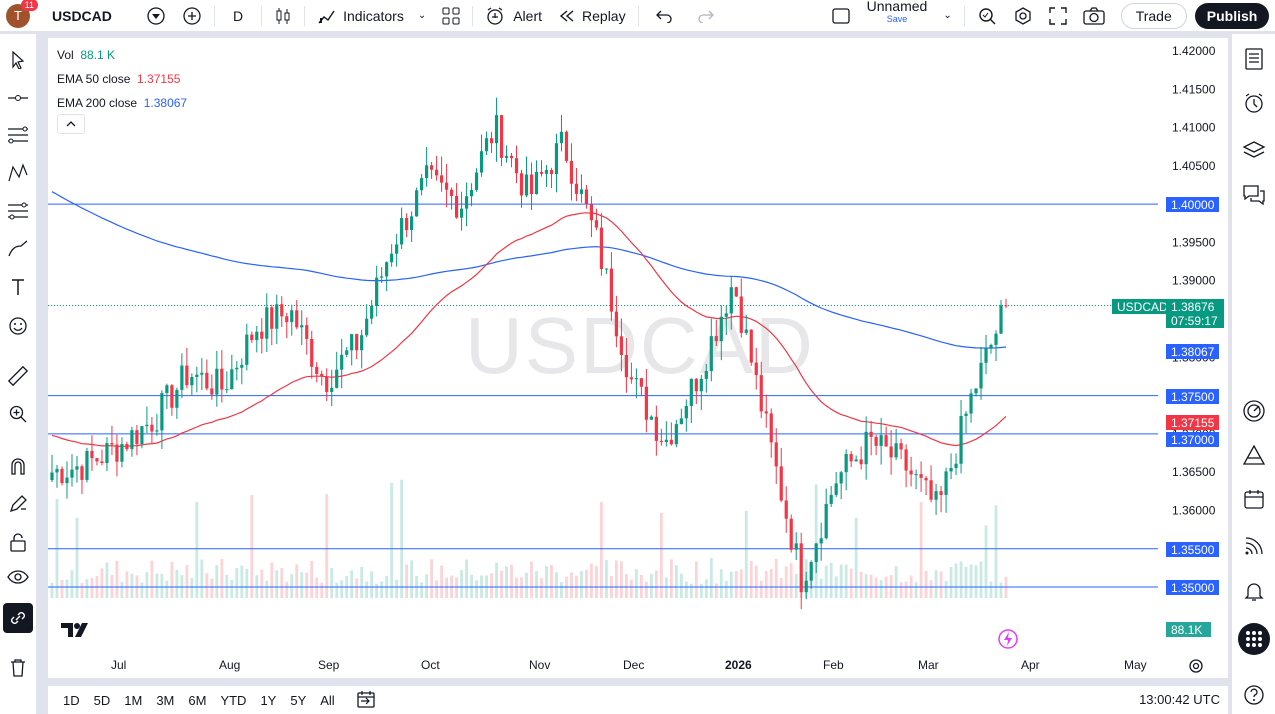 The image size is (1275, 714). Describe the element at coordinates (451, 16) in the screenshot. I see `templates-icon` at that location.